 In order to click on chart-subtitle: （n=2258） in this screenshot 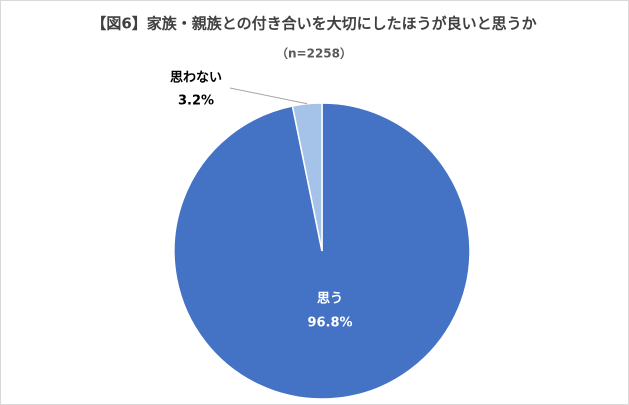, I will do `click(314, 53)`.